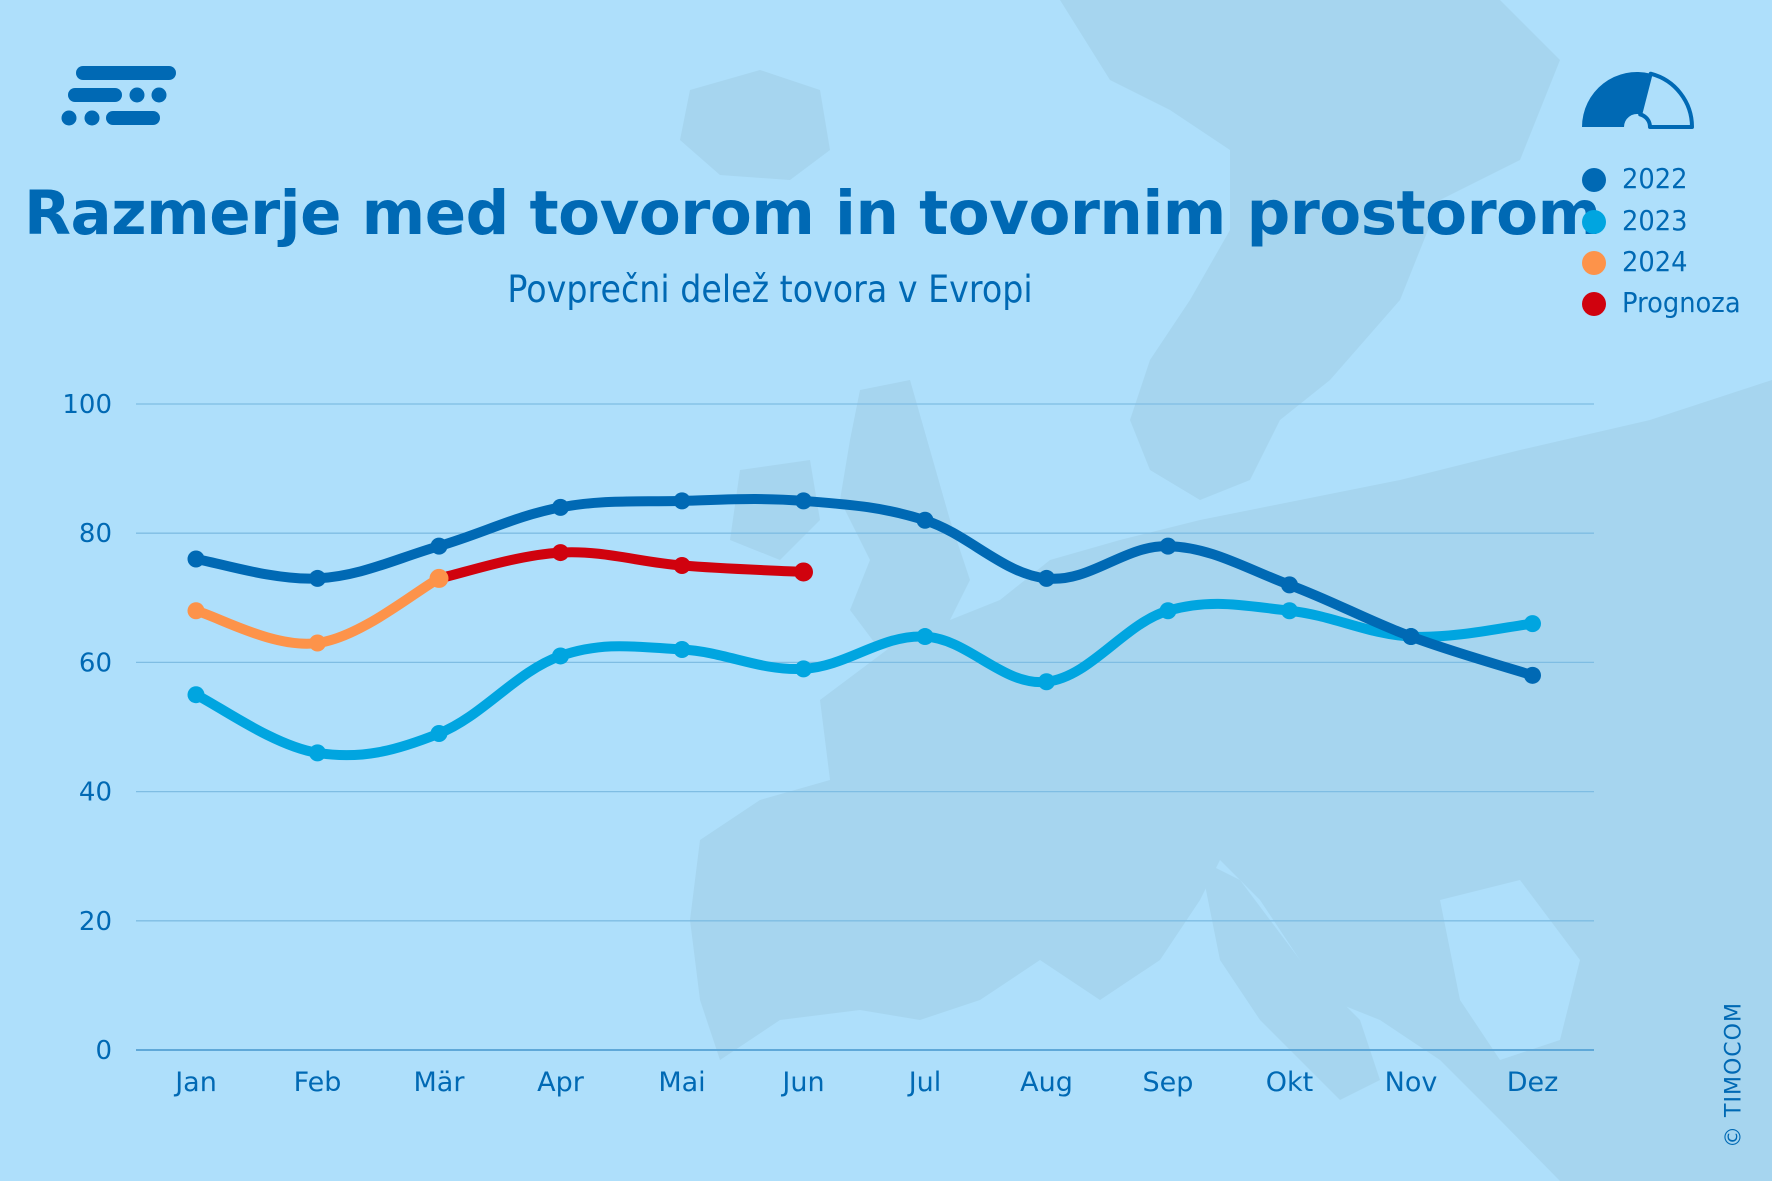 This screenshot has height=1181, width=1772. I want to click on x-tick-label: Aug, so click(1046, 1082).